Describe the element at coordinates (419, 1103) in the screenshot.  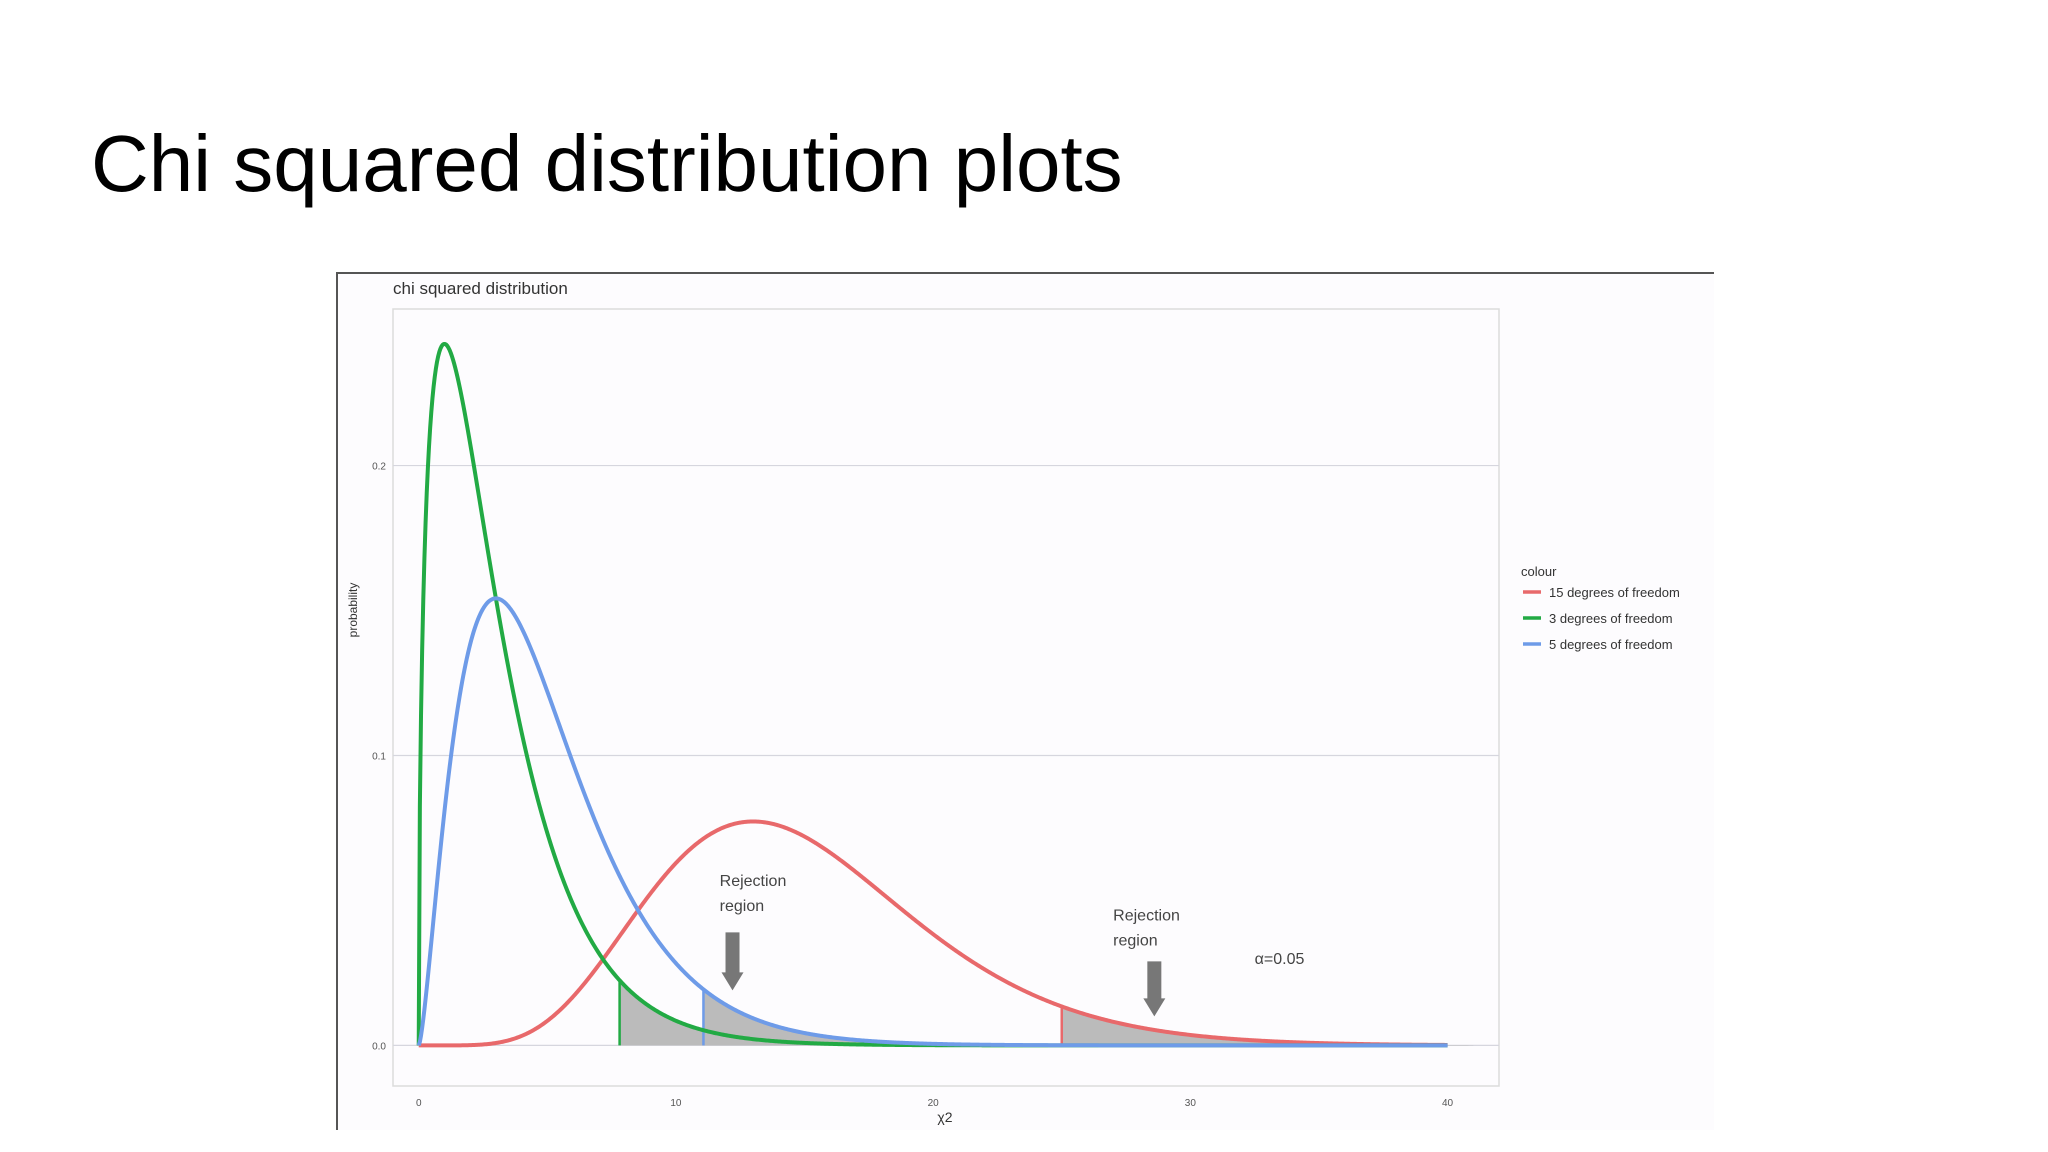
I see `x-tick-label: 0` at that location.